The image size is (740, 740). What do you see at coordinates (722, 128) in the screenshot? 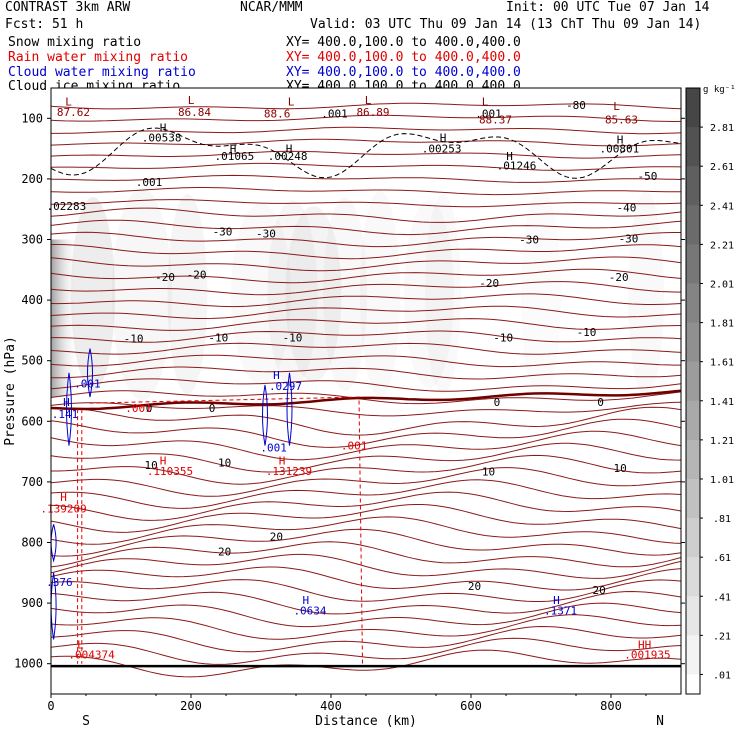
I see `colorbar-label: 2.81` at bounding box center [722, 128].